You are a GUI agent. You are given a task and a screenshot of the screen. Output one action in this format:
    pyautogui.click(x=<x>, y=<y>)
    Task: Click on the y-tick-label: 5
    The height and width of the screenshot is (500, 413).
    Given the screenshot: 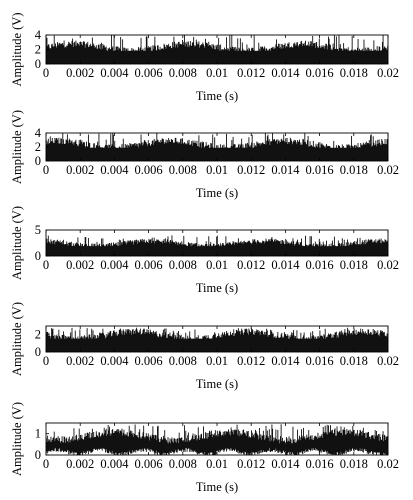 What is the action you would take?
    pyautogui.click(x=38, y=230)
    